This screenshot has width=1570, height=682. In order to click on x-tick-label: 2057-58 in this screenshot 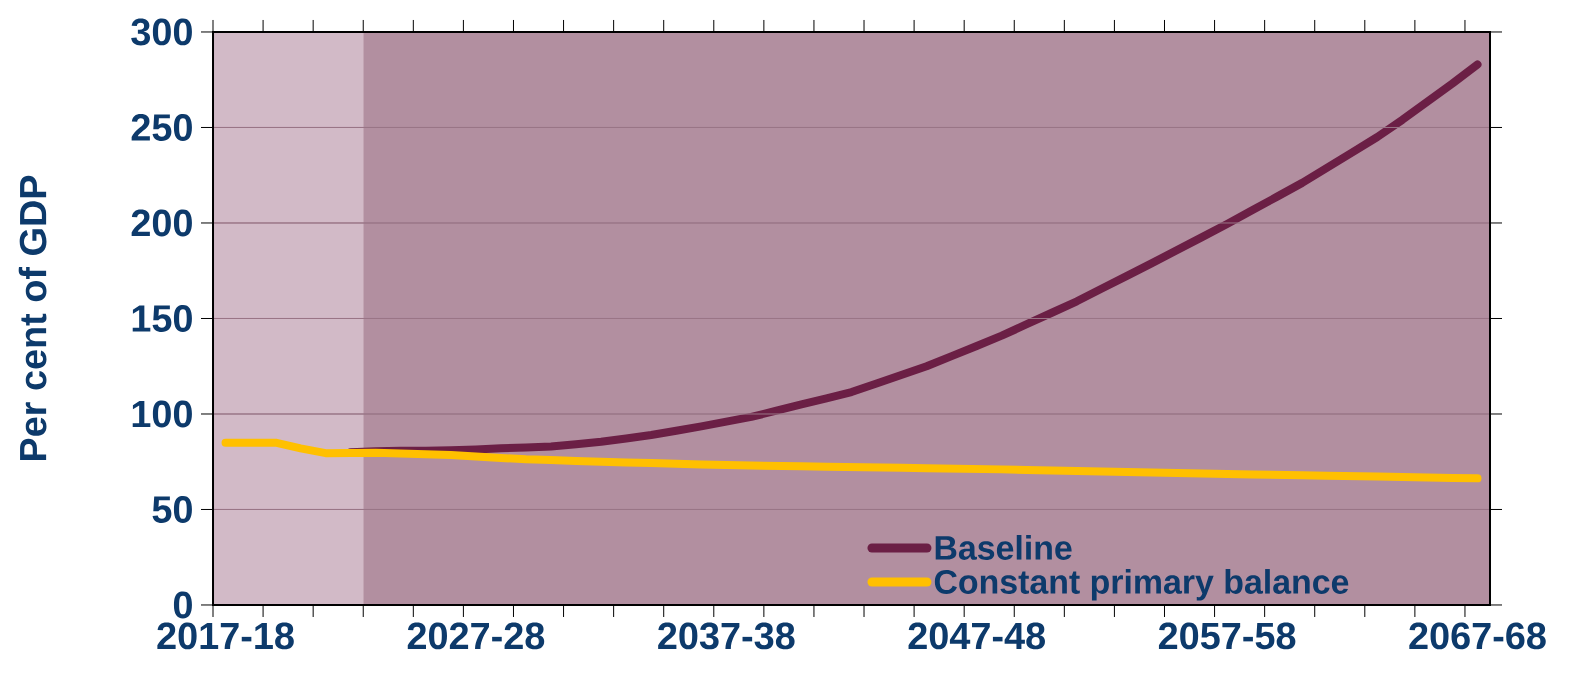, I will do `click(1227, 636)`.